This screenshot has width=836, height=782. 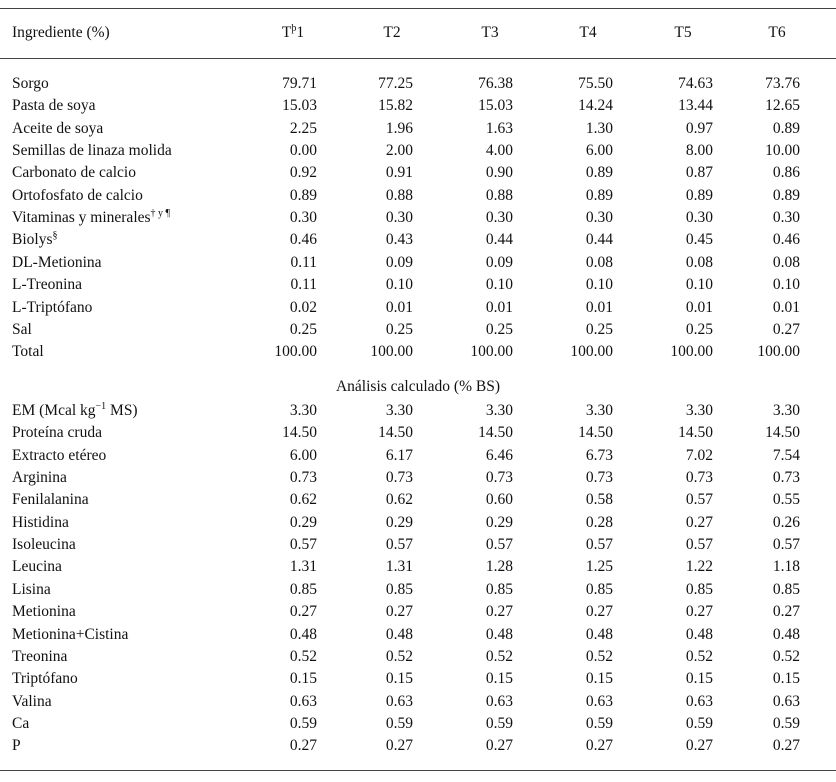 What do you see at coordinates (122, 410) in the screenshot?
I see `row-label-after: MS)` at bounding box center [122, 410].